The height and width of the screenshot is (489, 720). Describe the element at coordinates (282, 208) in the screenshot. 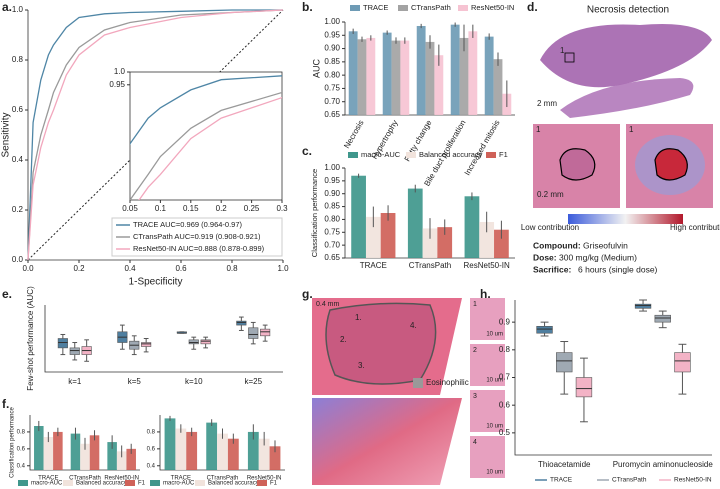

I see `inset-x-tick-label: 0.3` at that location.